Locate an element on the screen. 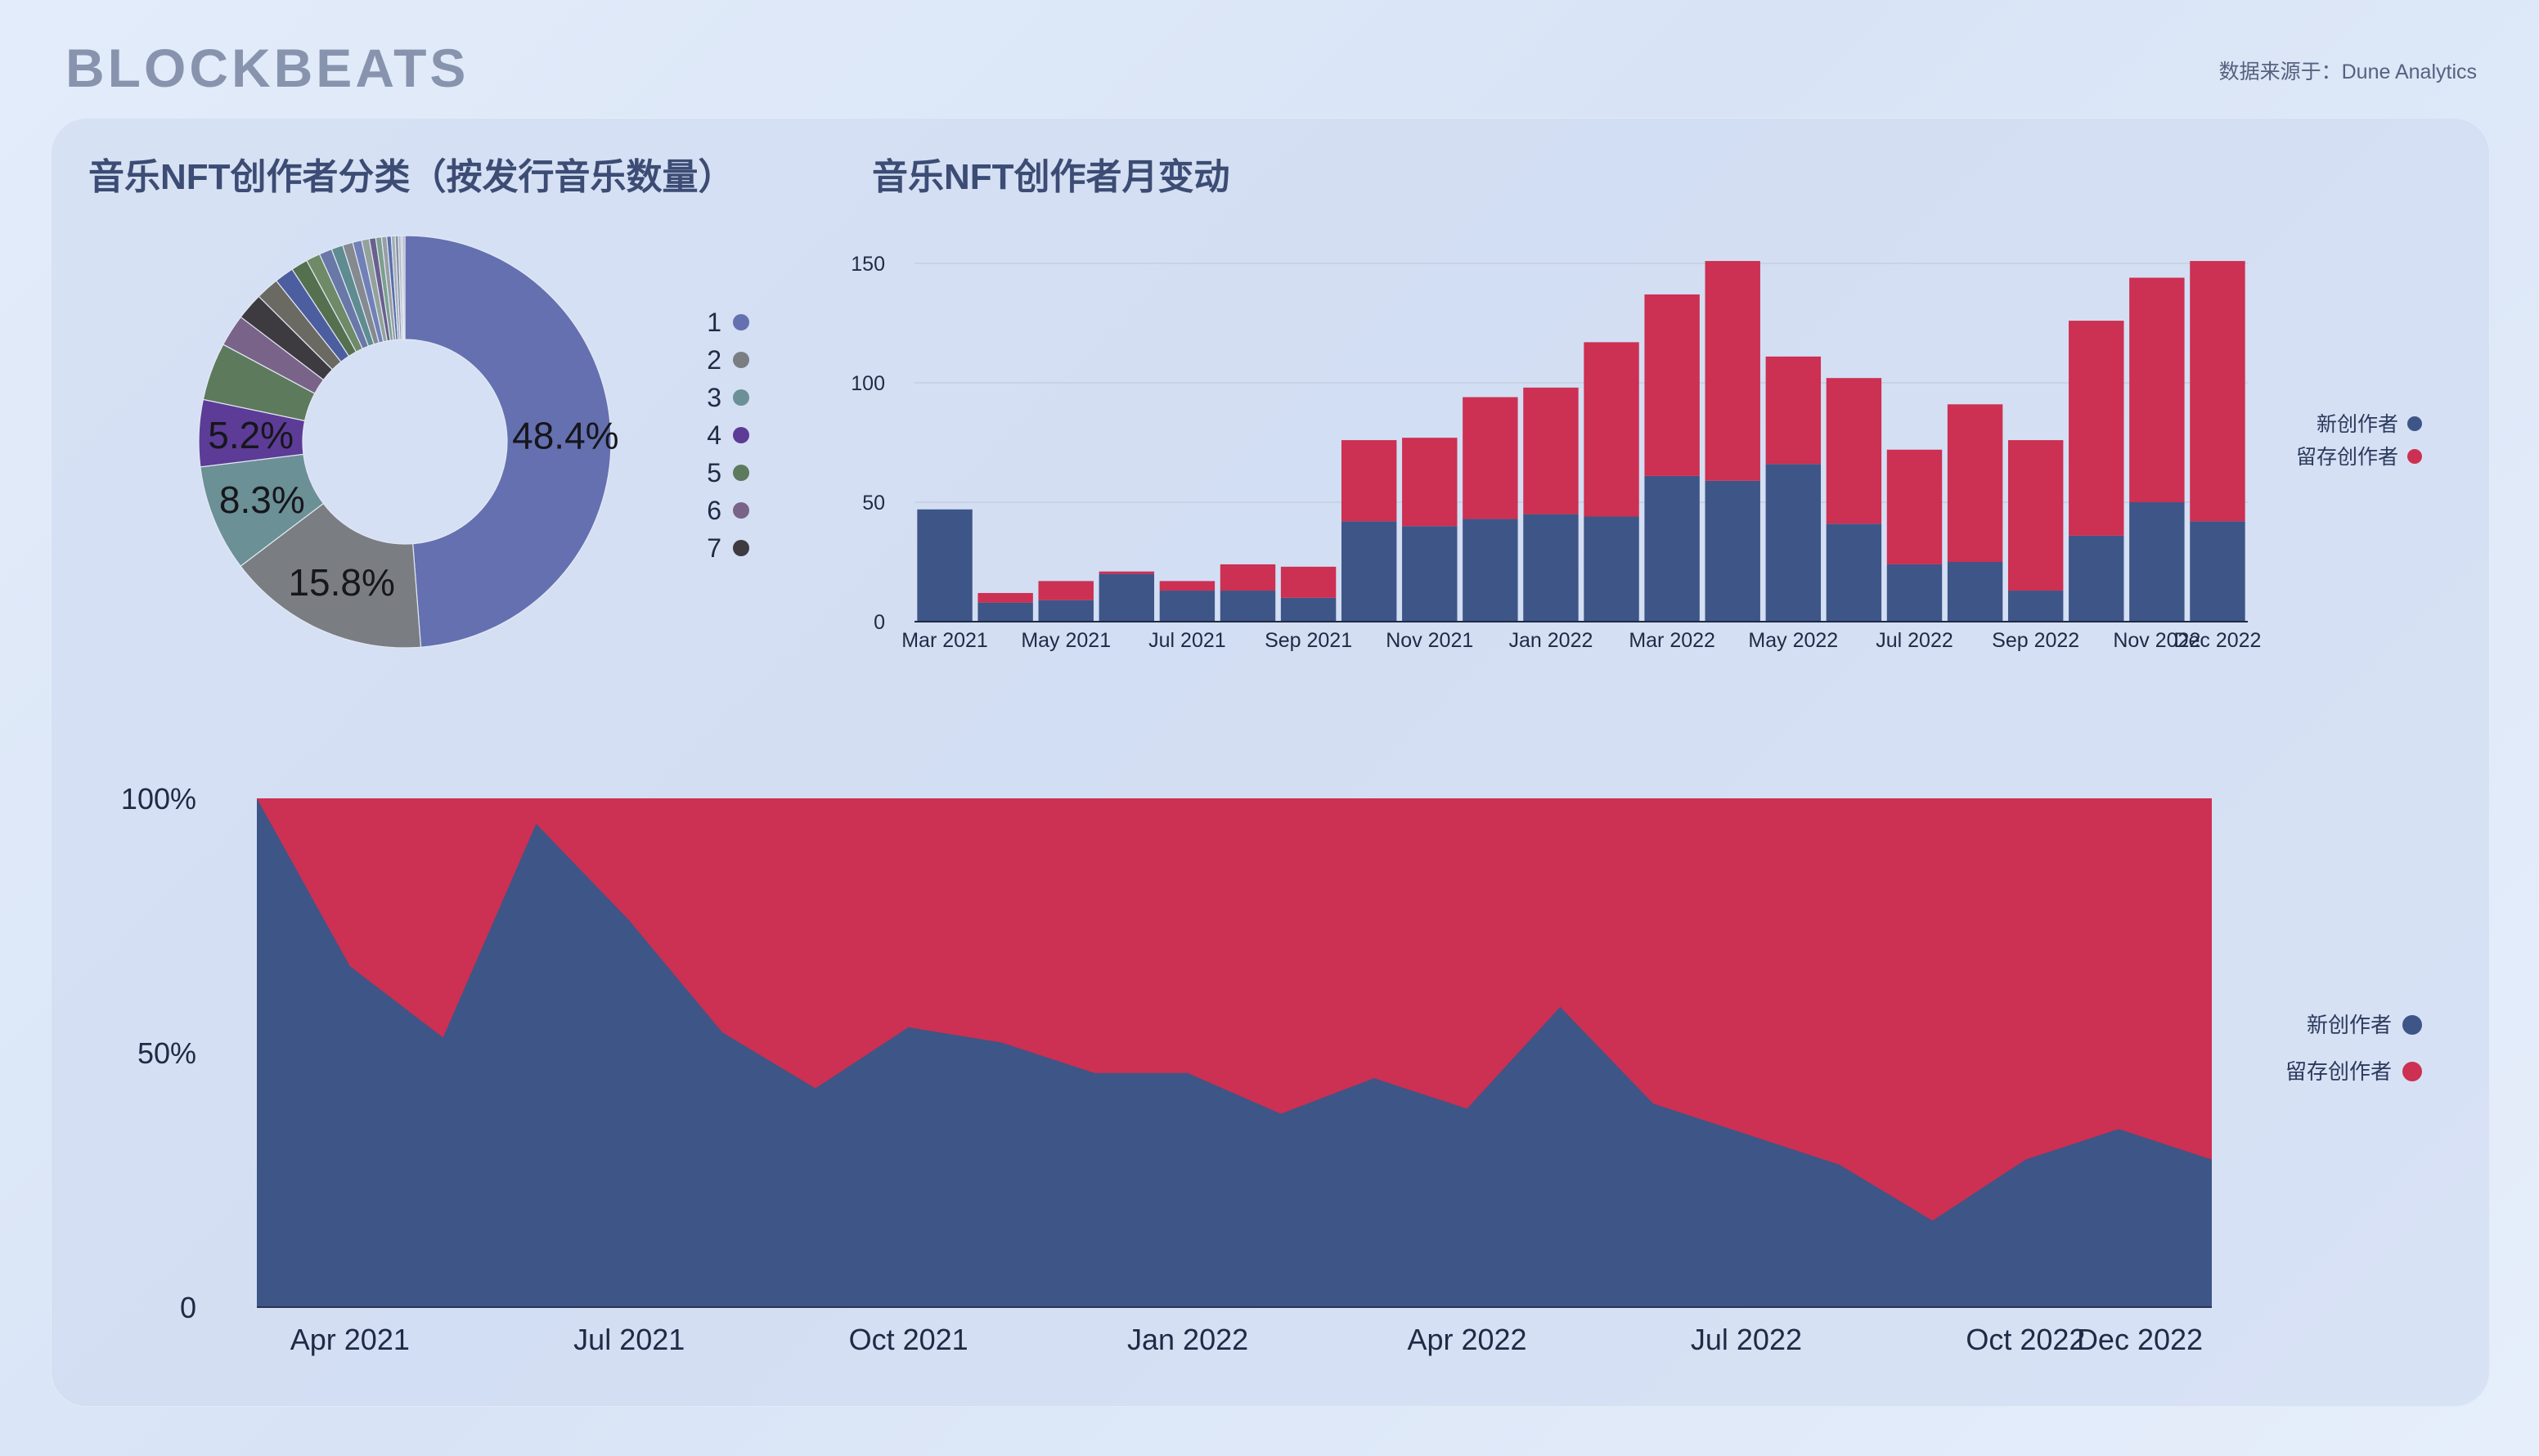 The width and height of the screenshot is (2539, 1456). logo-text: BLOCKBEATS is located at coordinates (267, 68).